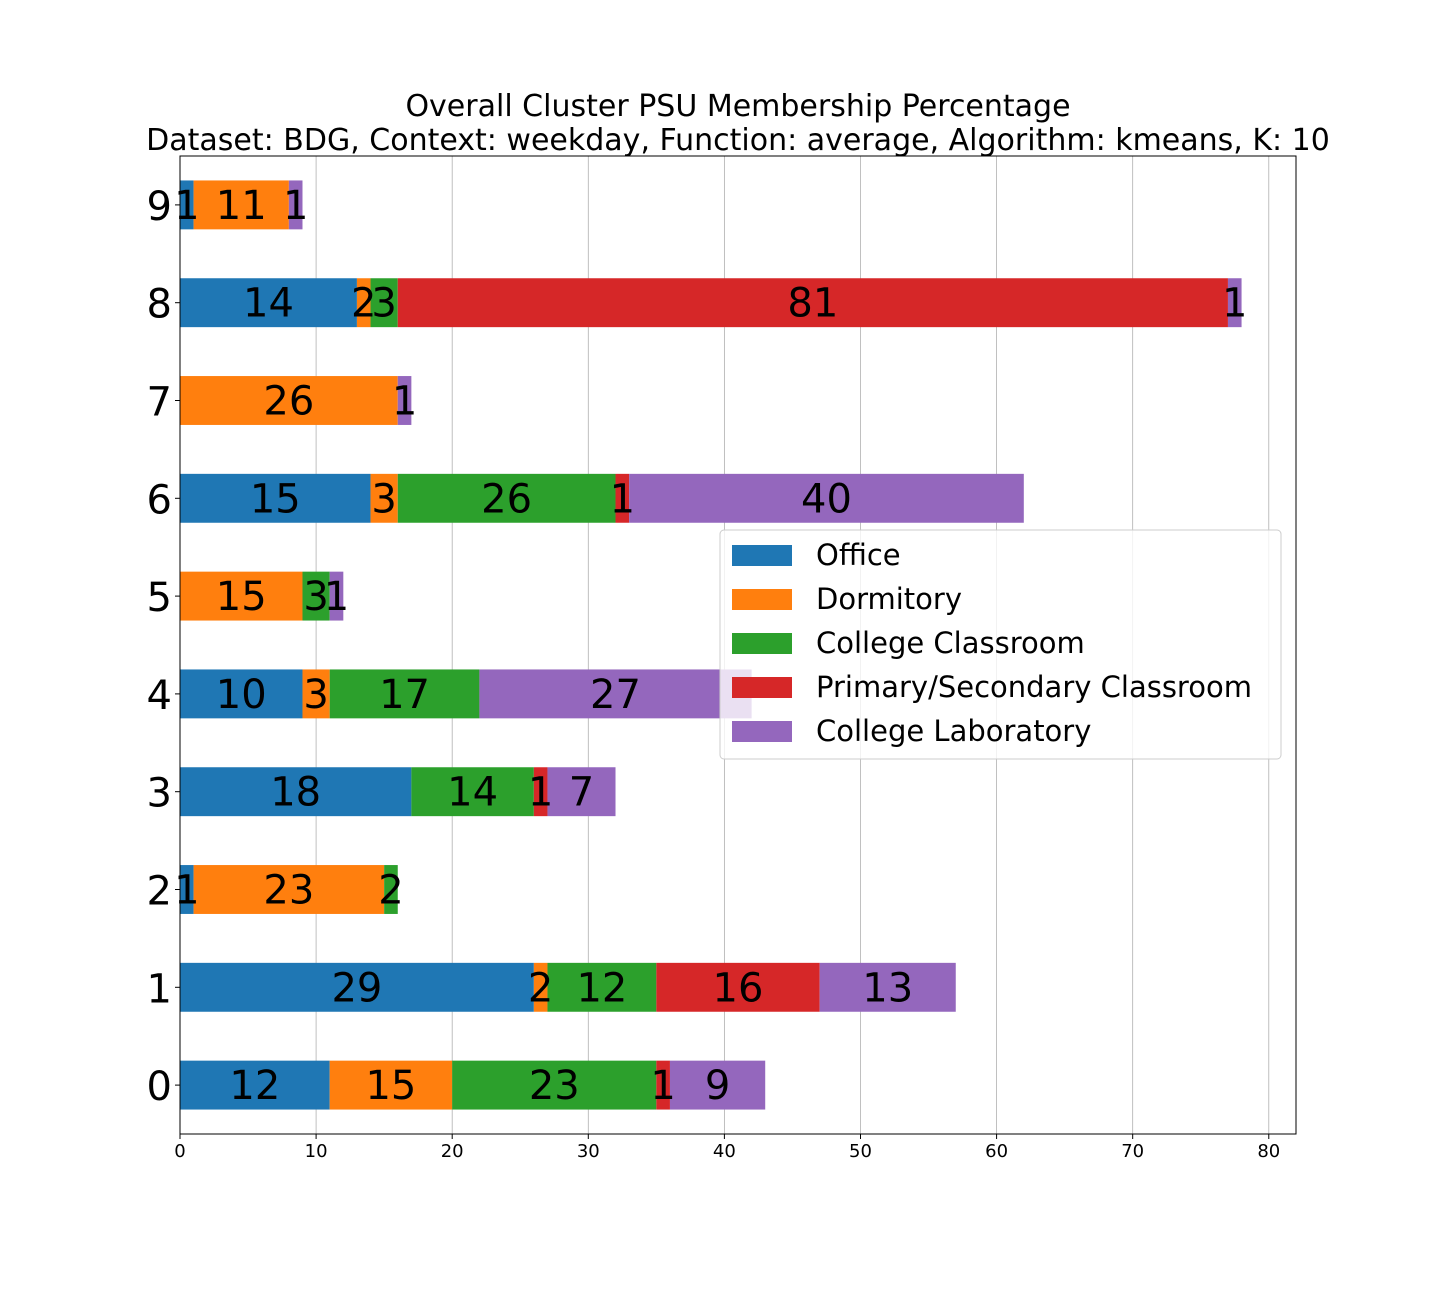  I want to click on data-label: 27, so click(615, 695).